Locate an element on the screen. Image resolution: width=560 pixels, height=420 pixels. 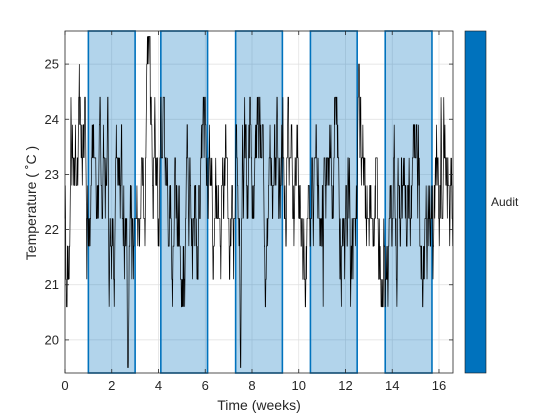
y-axis-label: Temperature ( ˚C ) is located at coordinates (31, 203).